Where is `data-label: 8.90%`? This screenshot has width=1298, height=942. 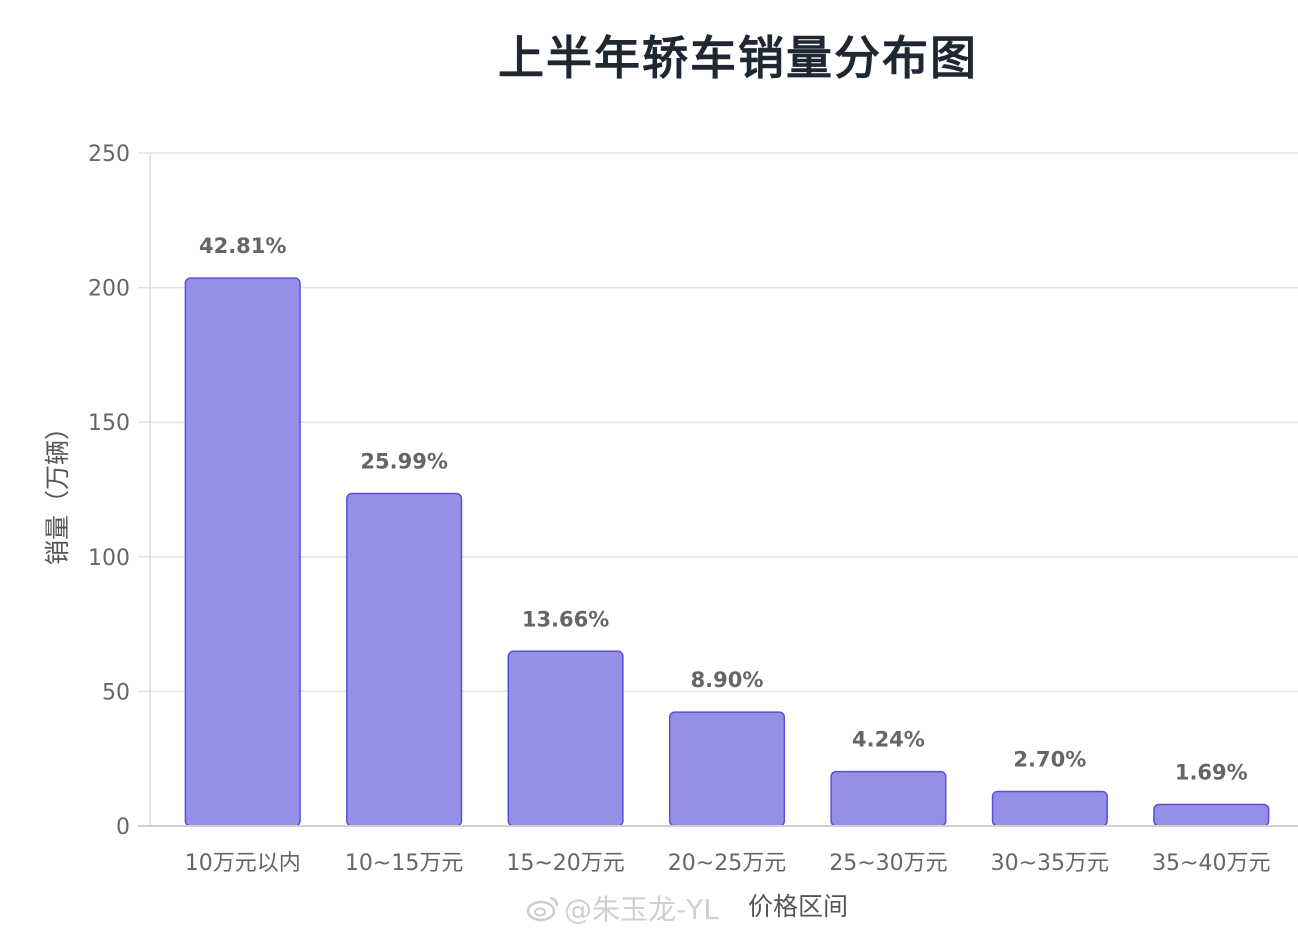
data-label: 8.90% is located at coordinates (727, 680).